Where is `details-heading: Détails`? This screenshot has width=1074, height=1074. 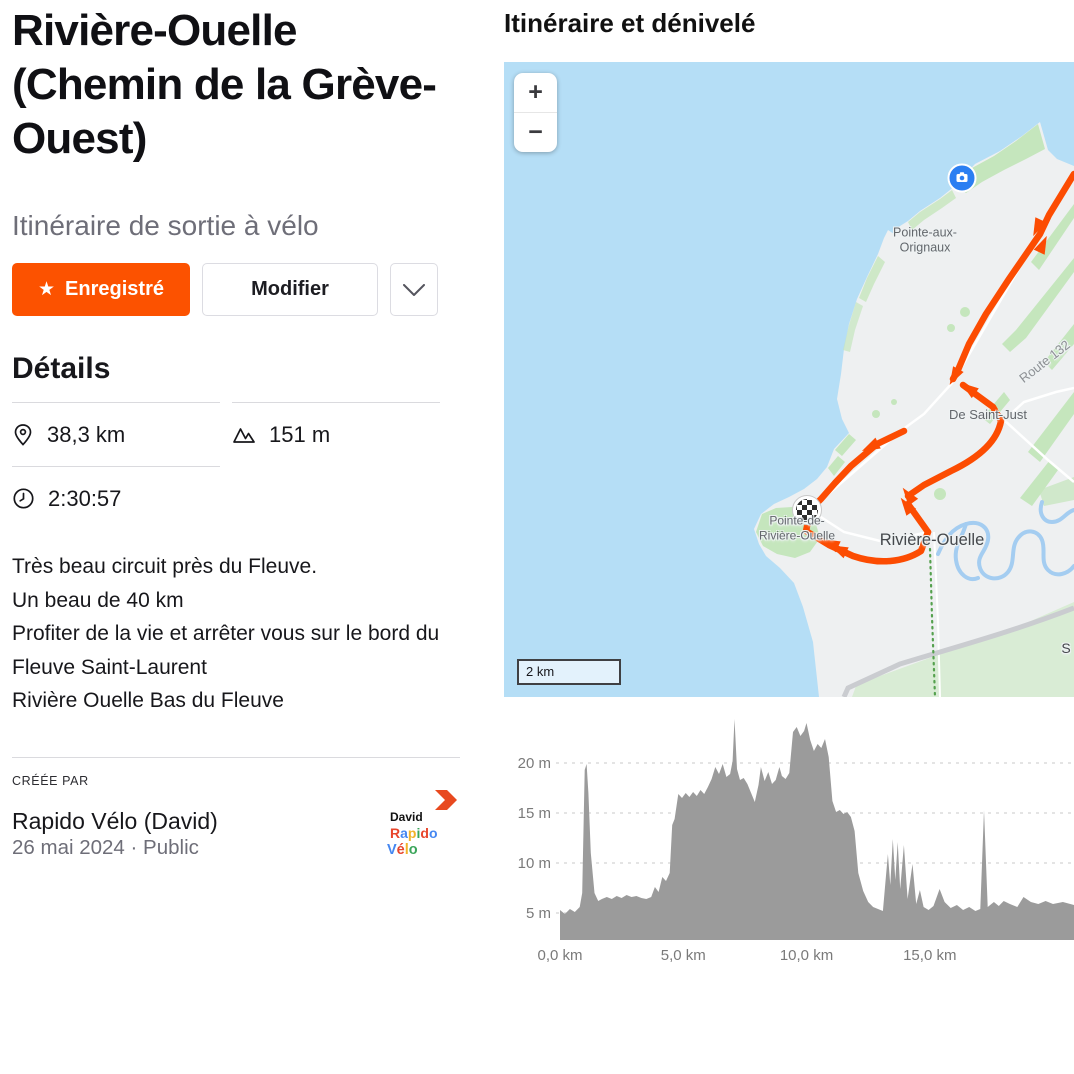
details-heading: Détails is located at coordinates (61, 368).